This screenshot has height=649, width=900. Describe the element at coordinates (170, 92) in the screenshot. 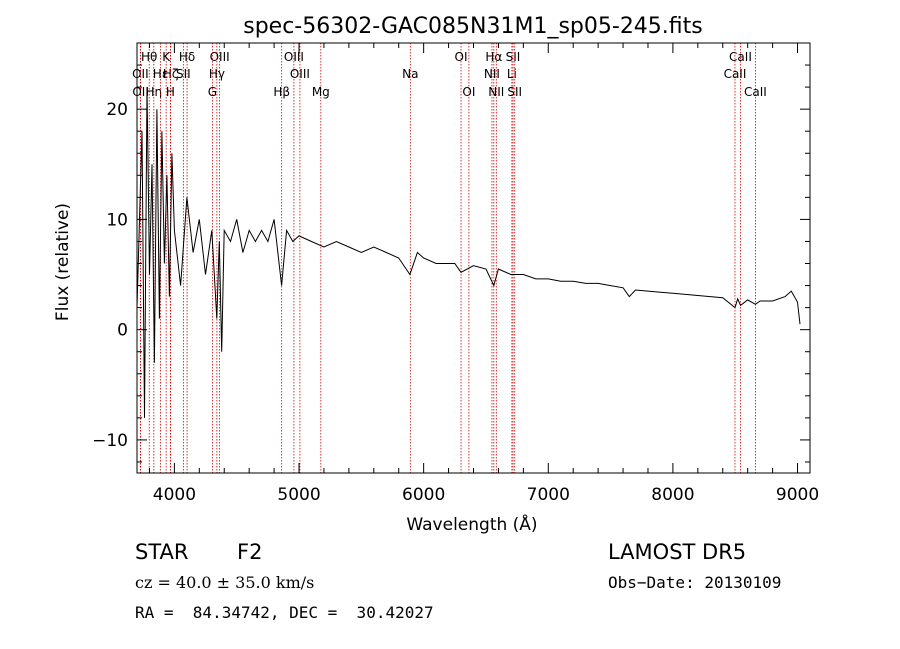

I see `line-marker-label-7: H` at that location.